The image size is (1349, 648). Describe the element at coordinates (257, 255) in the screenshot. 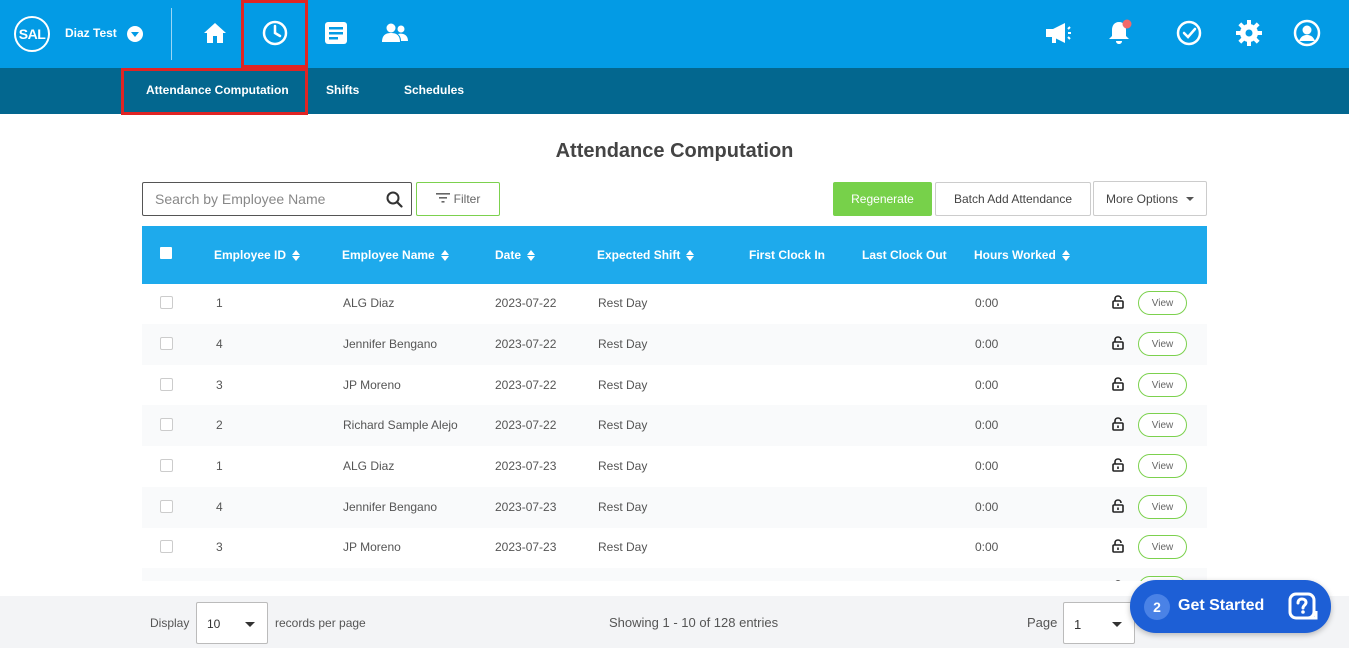

I see `col-employee-id: Employee ID` at that location.